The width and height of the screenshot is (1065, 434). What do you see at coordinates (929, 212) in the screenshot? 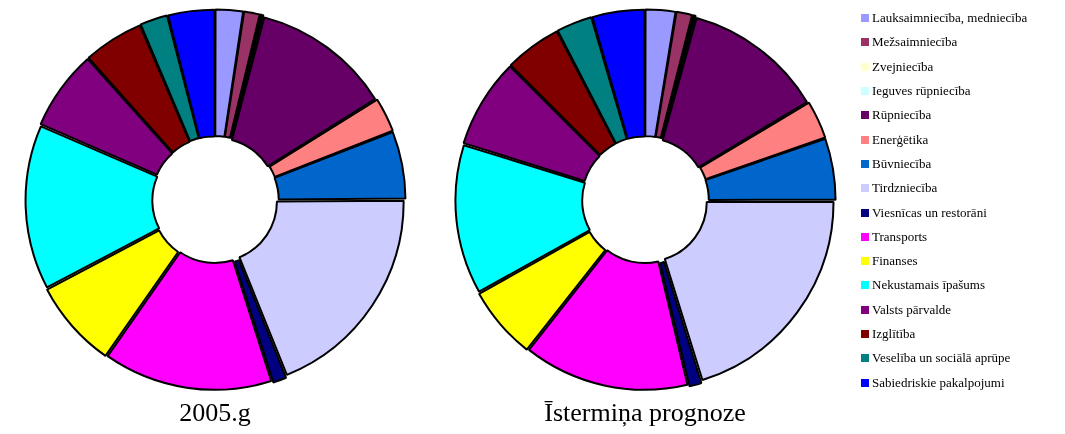
I see `legend-label: Viesnīcas un restorāni` at bounding box center [929, 212].